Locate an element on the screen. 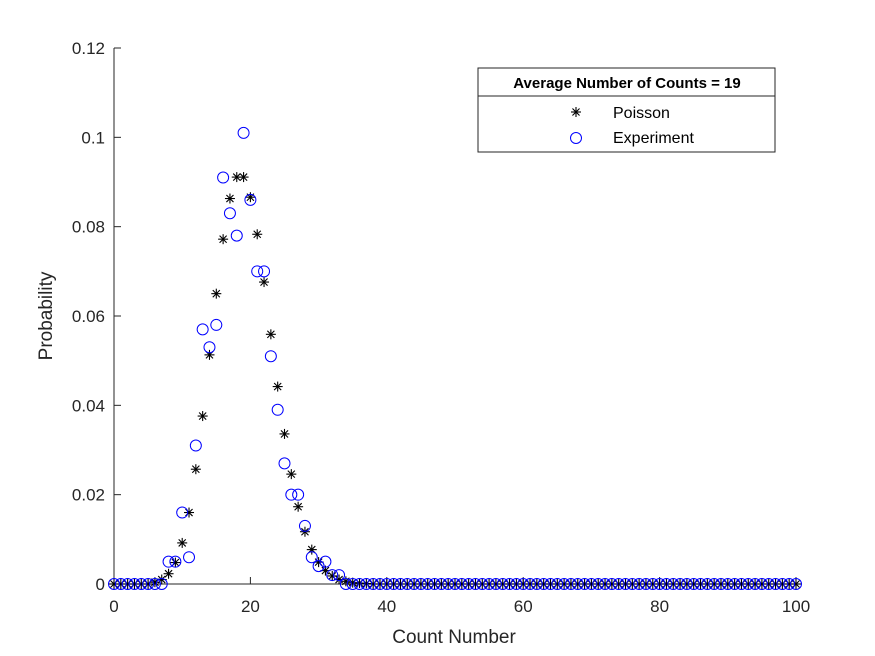 This screenshot has width=875, height=656. y-tick-label: 0.1 is located at coordinates (93, 137).